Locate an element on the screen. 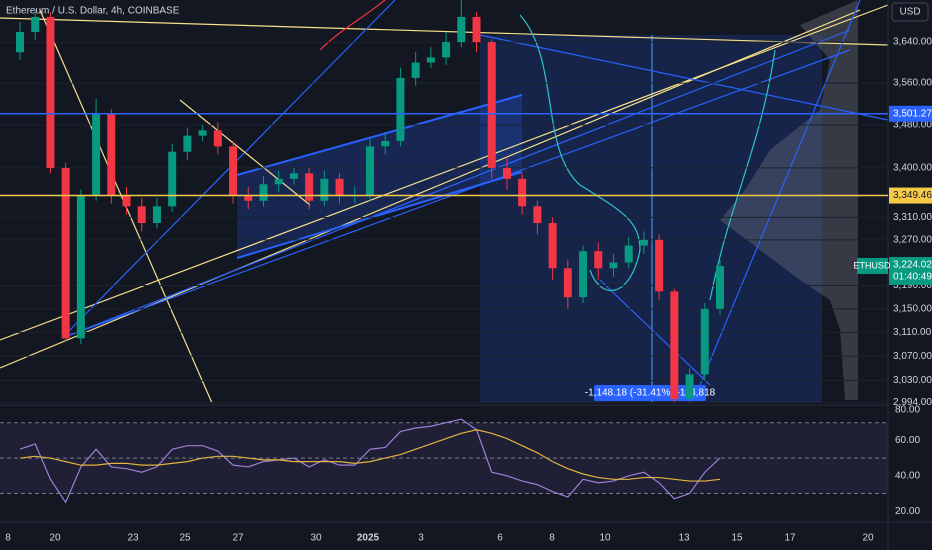 This screenshot has width=932, height=550. currency-box is located at coordinates (910, 12).